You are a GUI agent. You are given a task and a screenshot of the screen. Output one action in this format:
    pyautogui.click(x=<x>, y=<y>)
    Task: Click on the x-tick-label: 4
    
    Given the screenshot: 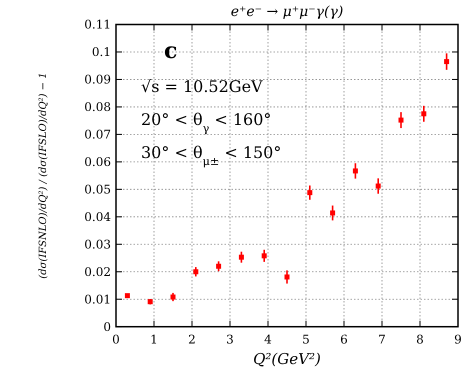 What is the action you would take?
    pyautogui.click(x=268, y=339)
    